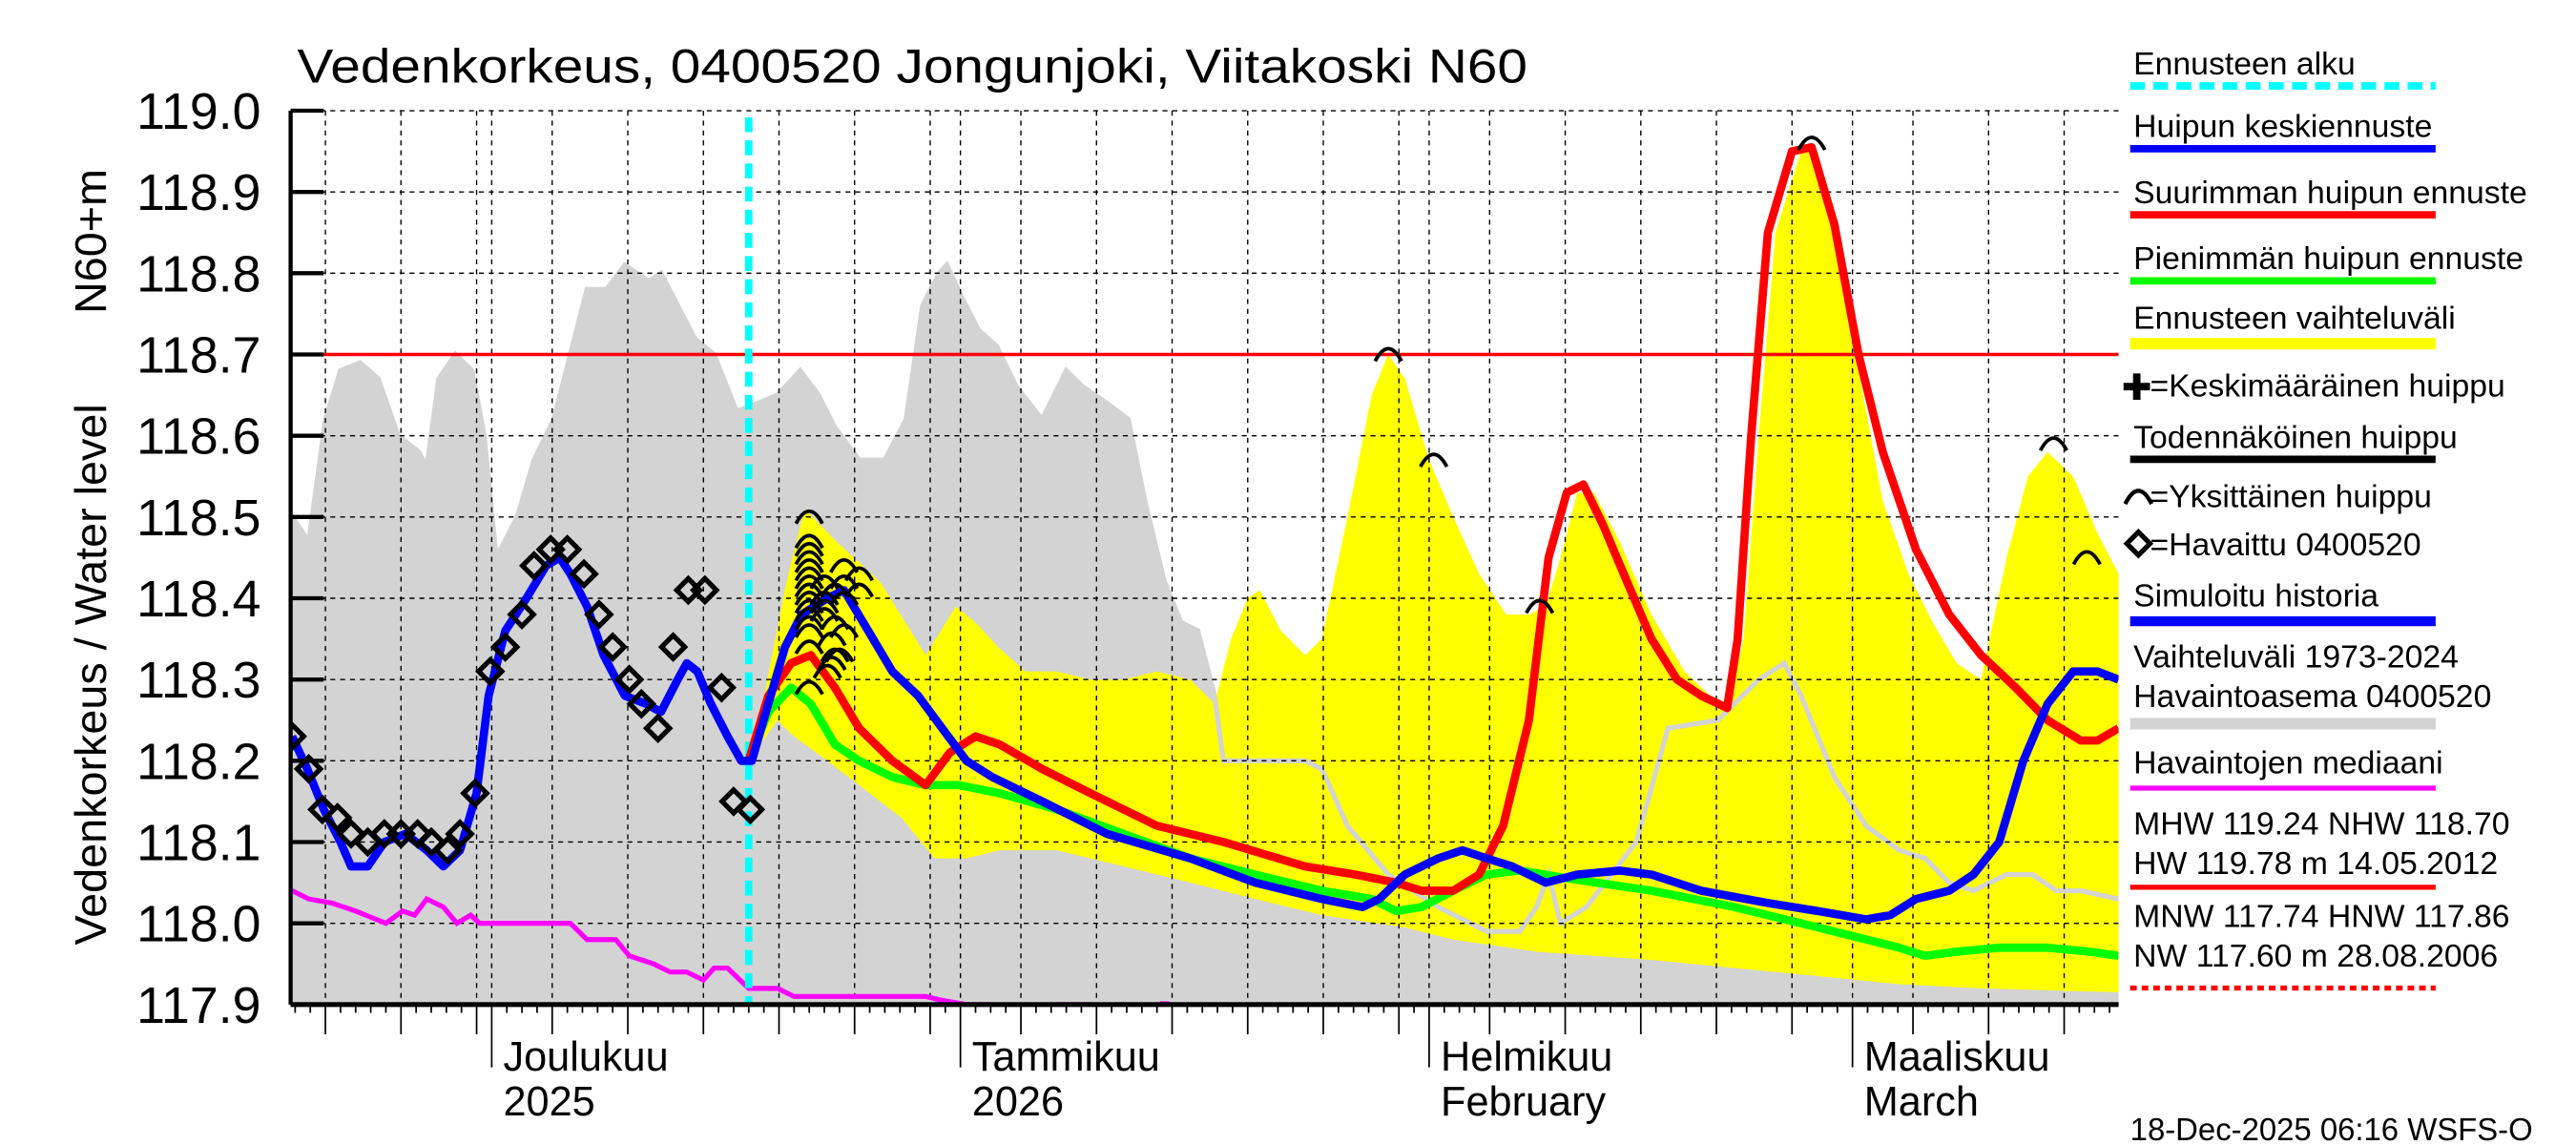 This screenshot has width=2576, height=1145. I want to click on x-month-sublabel: 2025, so click(549, 1102).